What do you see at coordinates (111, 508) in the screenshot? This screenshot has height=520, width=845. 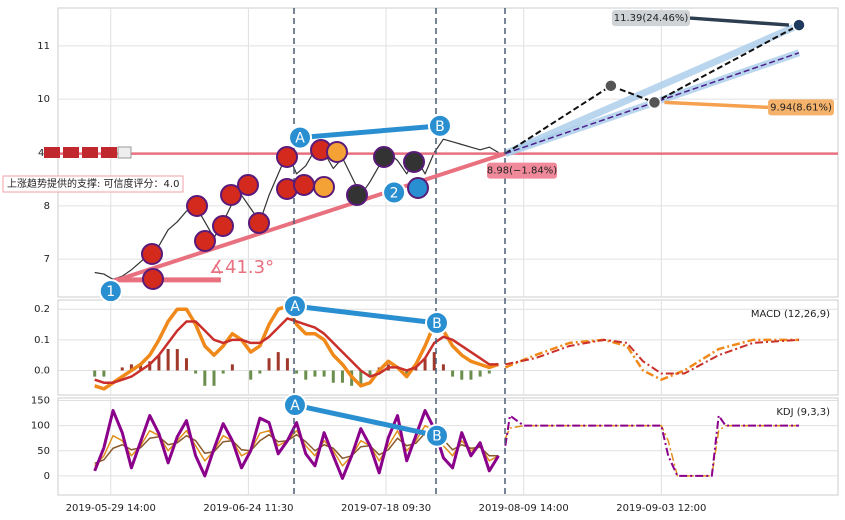 I see `x-tick-label: 2019-05-29 14:00` at bounding box center [111, 508].